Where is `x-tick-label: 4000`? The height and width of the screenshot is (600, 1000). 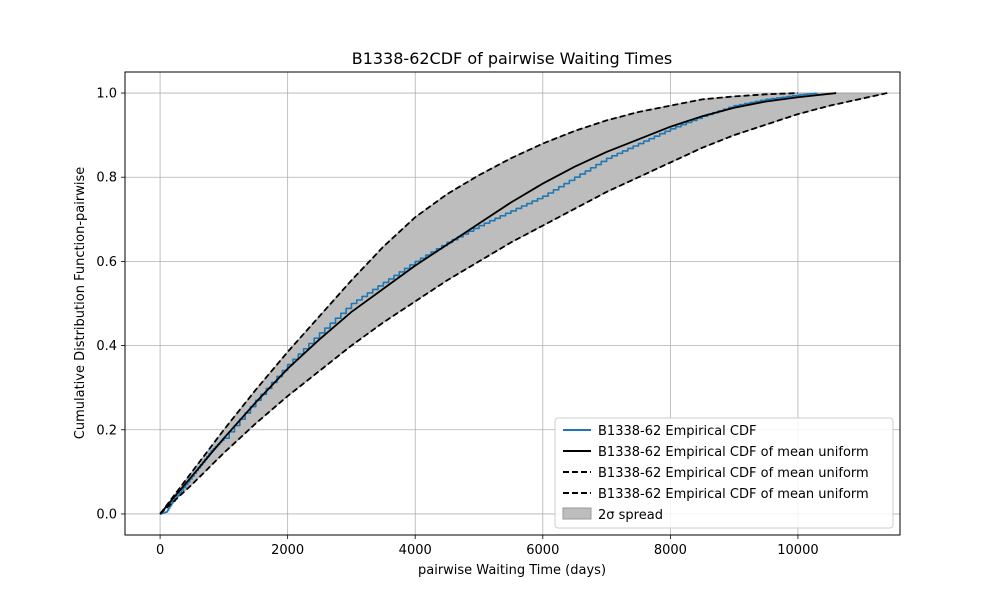 x-tick-label: 4000 is located at coordinates (415, 550).